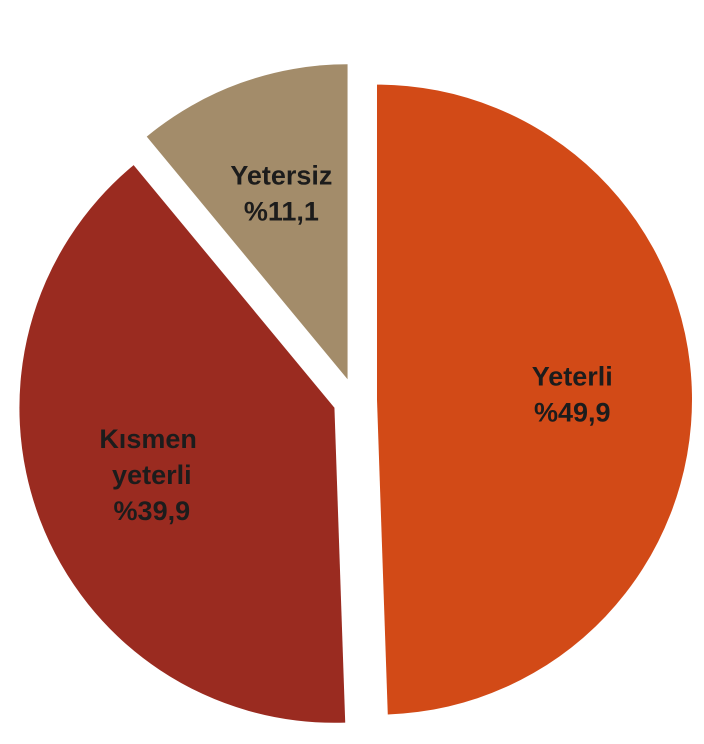 The height and width of the screenshot is (744, 704). I want to click on slice-label-line: Yeterli, so click(572, 376).